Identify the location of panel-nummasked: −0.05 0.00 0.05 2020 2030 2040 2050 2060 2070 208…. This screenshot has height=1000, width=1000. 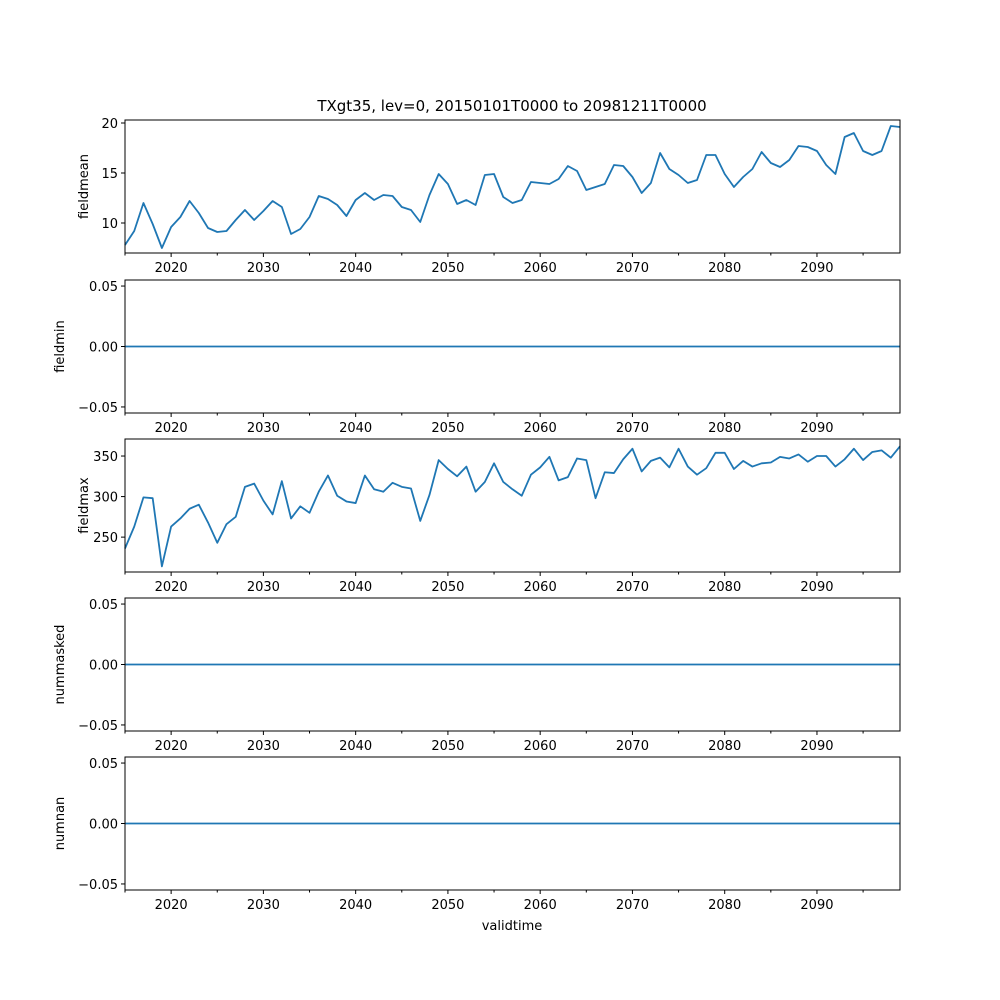
(477, 675).